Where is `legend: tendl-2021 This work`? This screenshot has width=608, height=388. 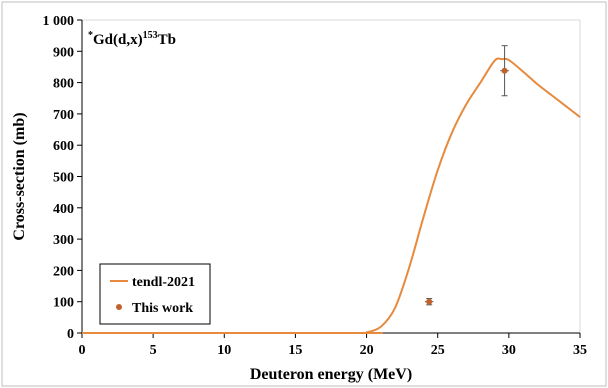 legend: tendl-2021 This work is located at coordinates (155, 294).